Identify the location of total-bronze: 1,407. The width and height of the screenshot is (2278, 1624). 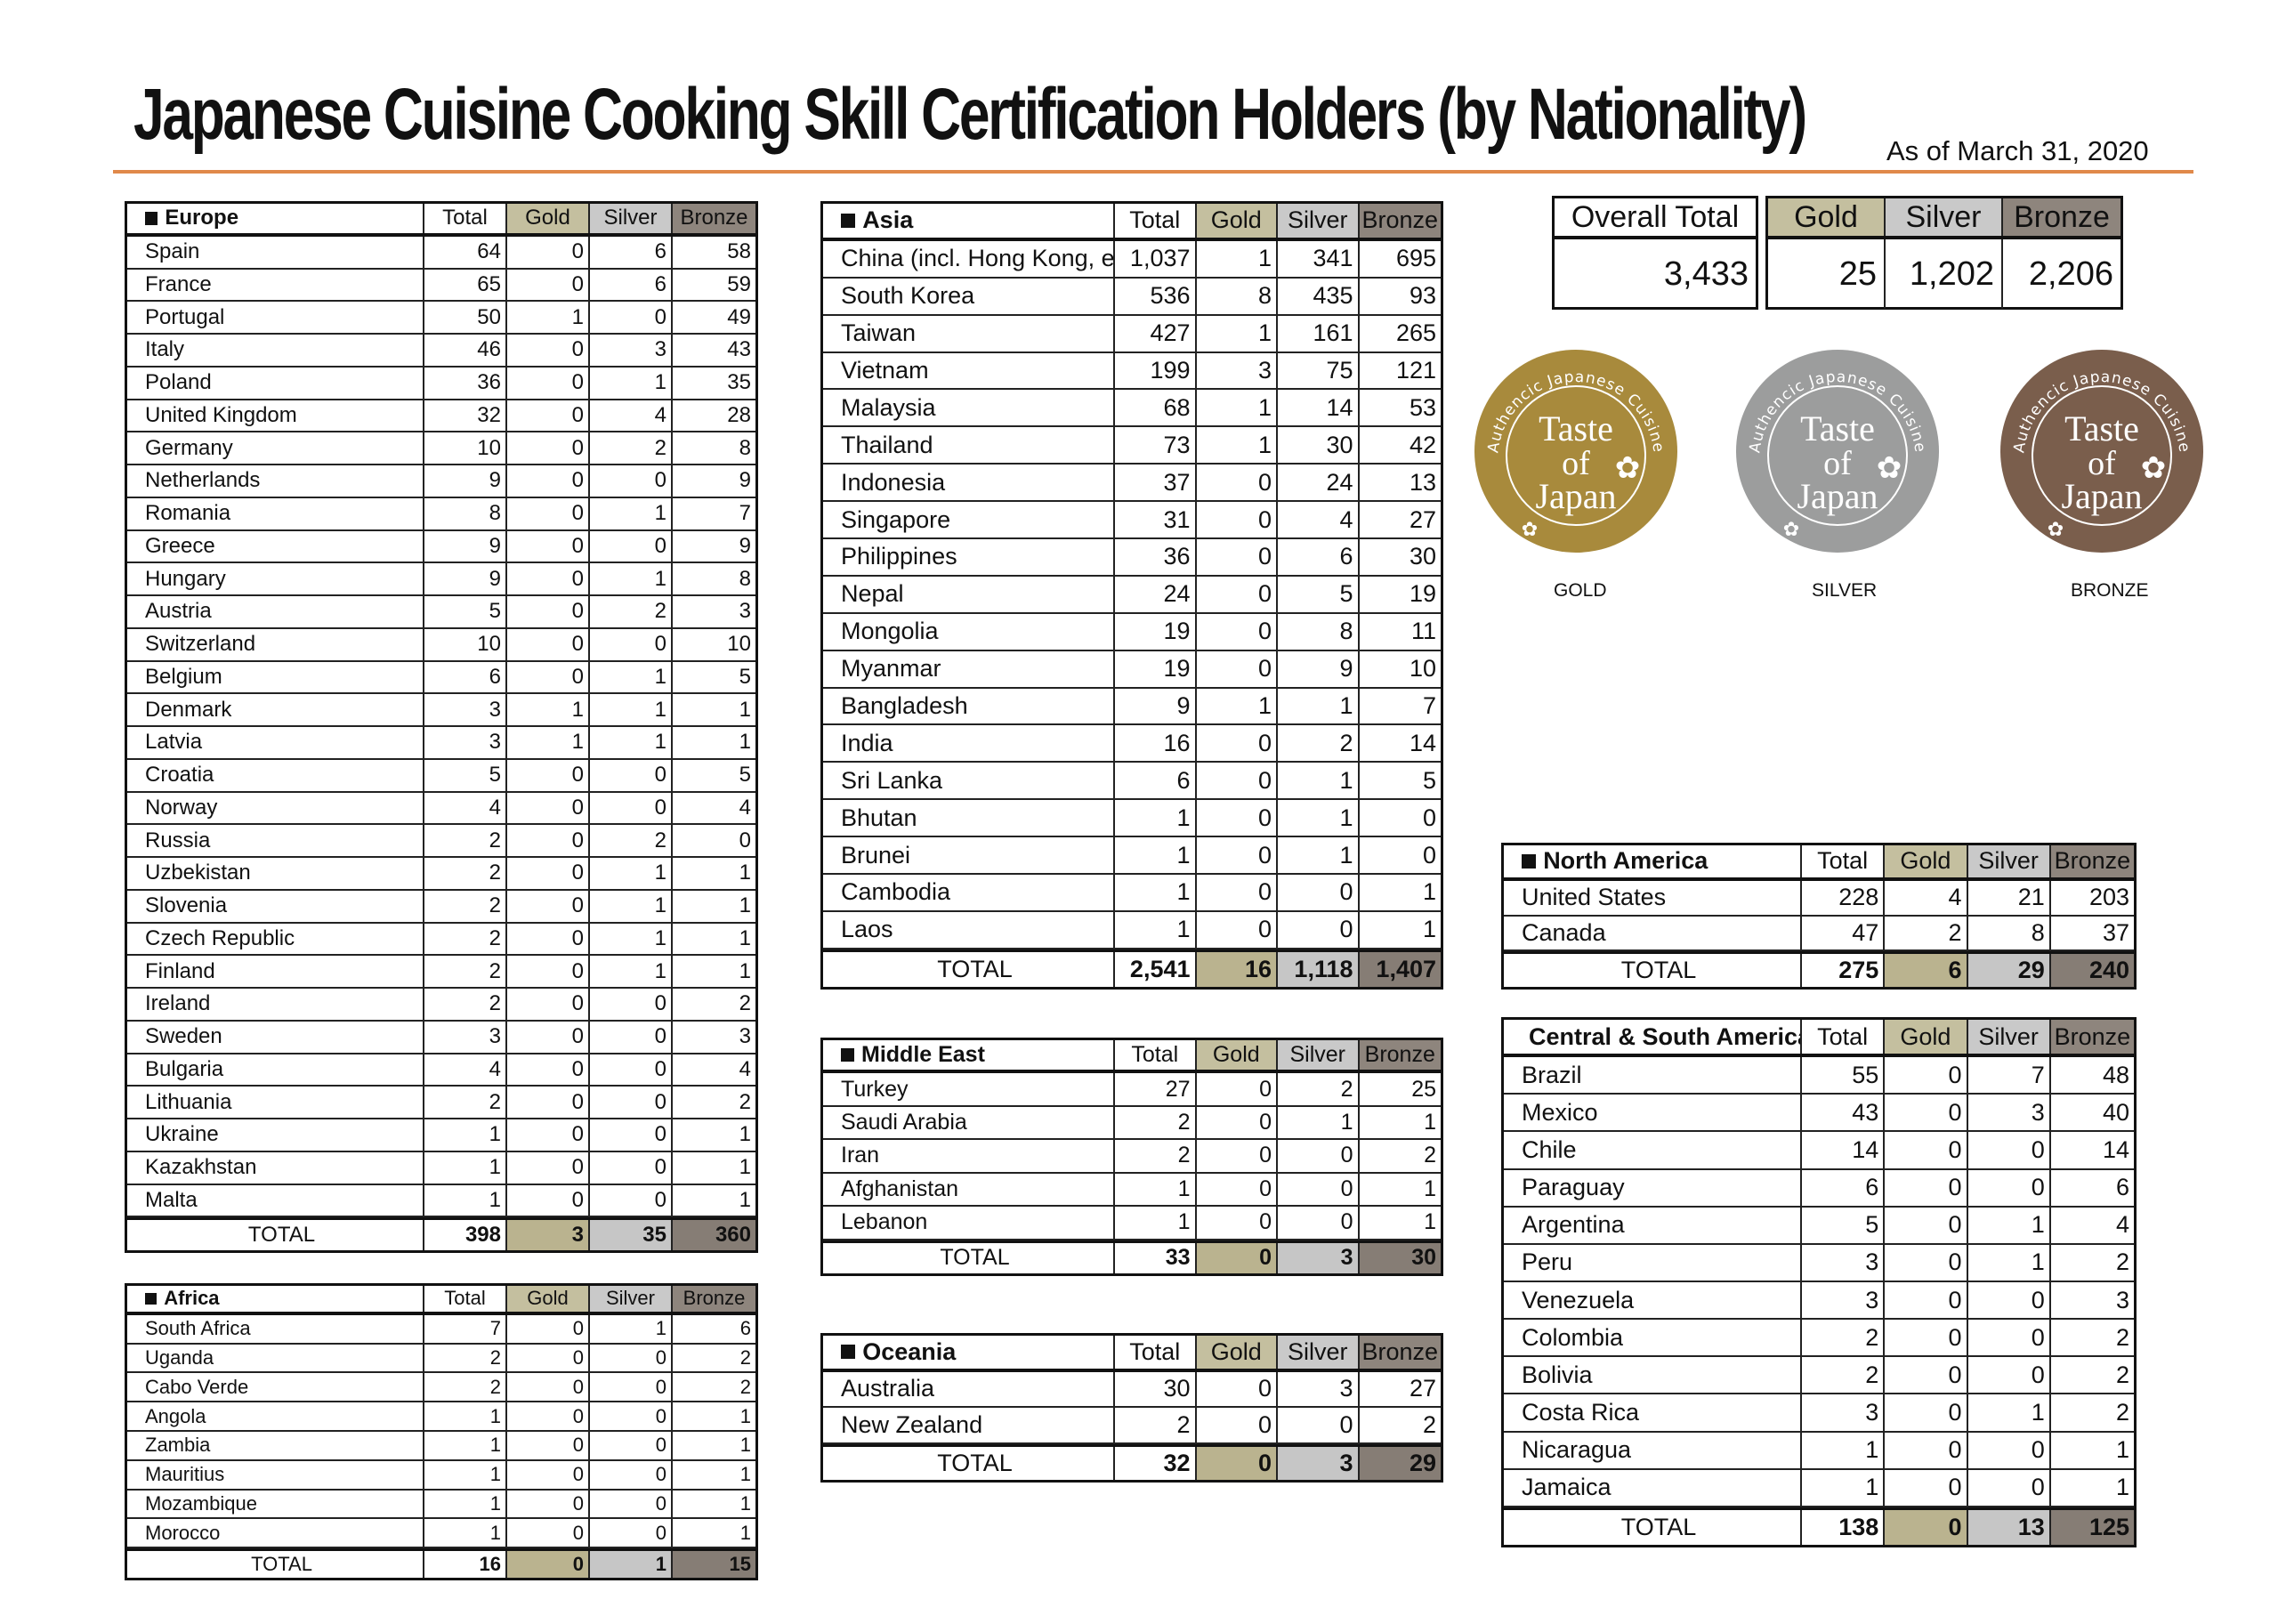
(1400, 969).